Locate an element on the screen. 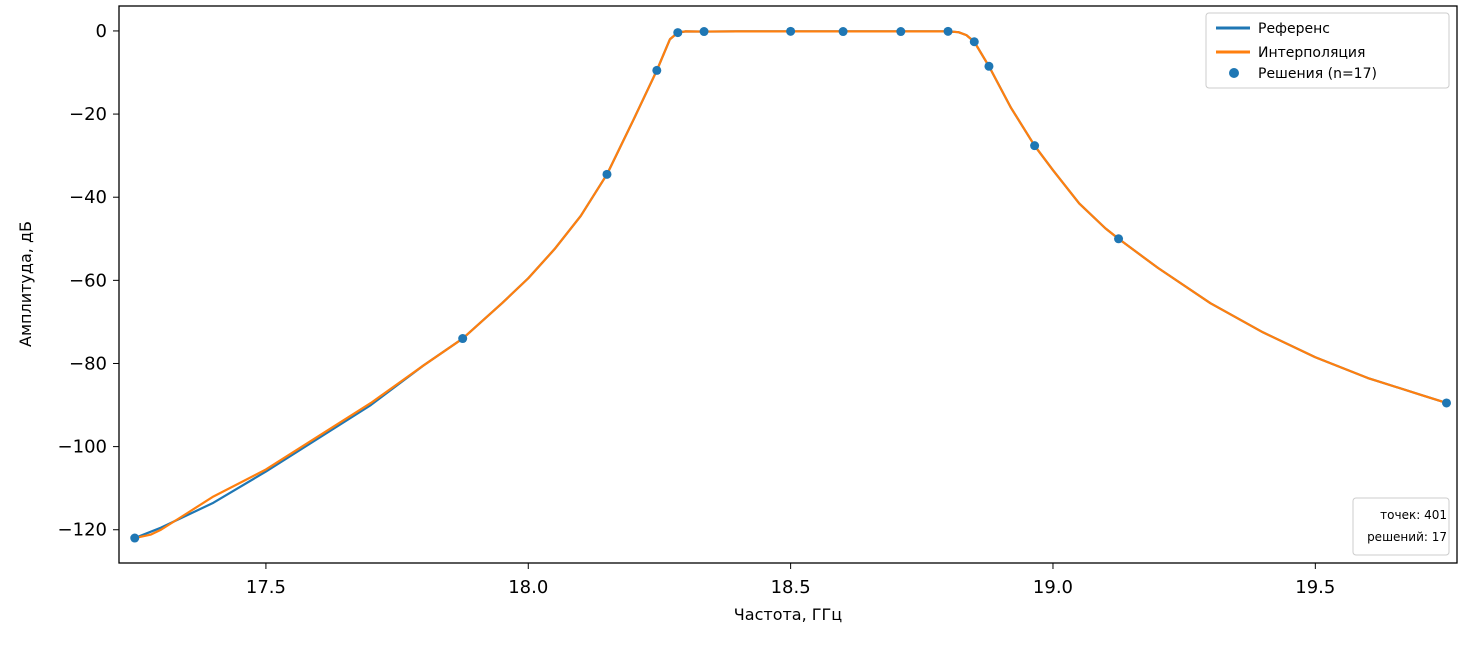 Image resolution: width=1479 pixels, height=648 pixels. legend-interpolation-label: Интерполяция is located at coordinates (1311, 53).